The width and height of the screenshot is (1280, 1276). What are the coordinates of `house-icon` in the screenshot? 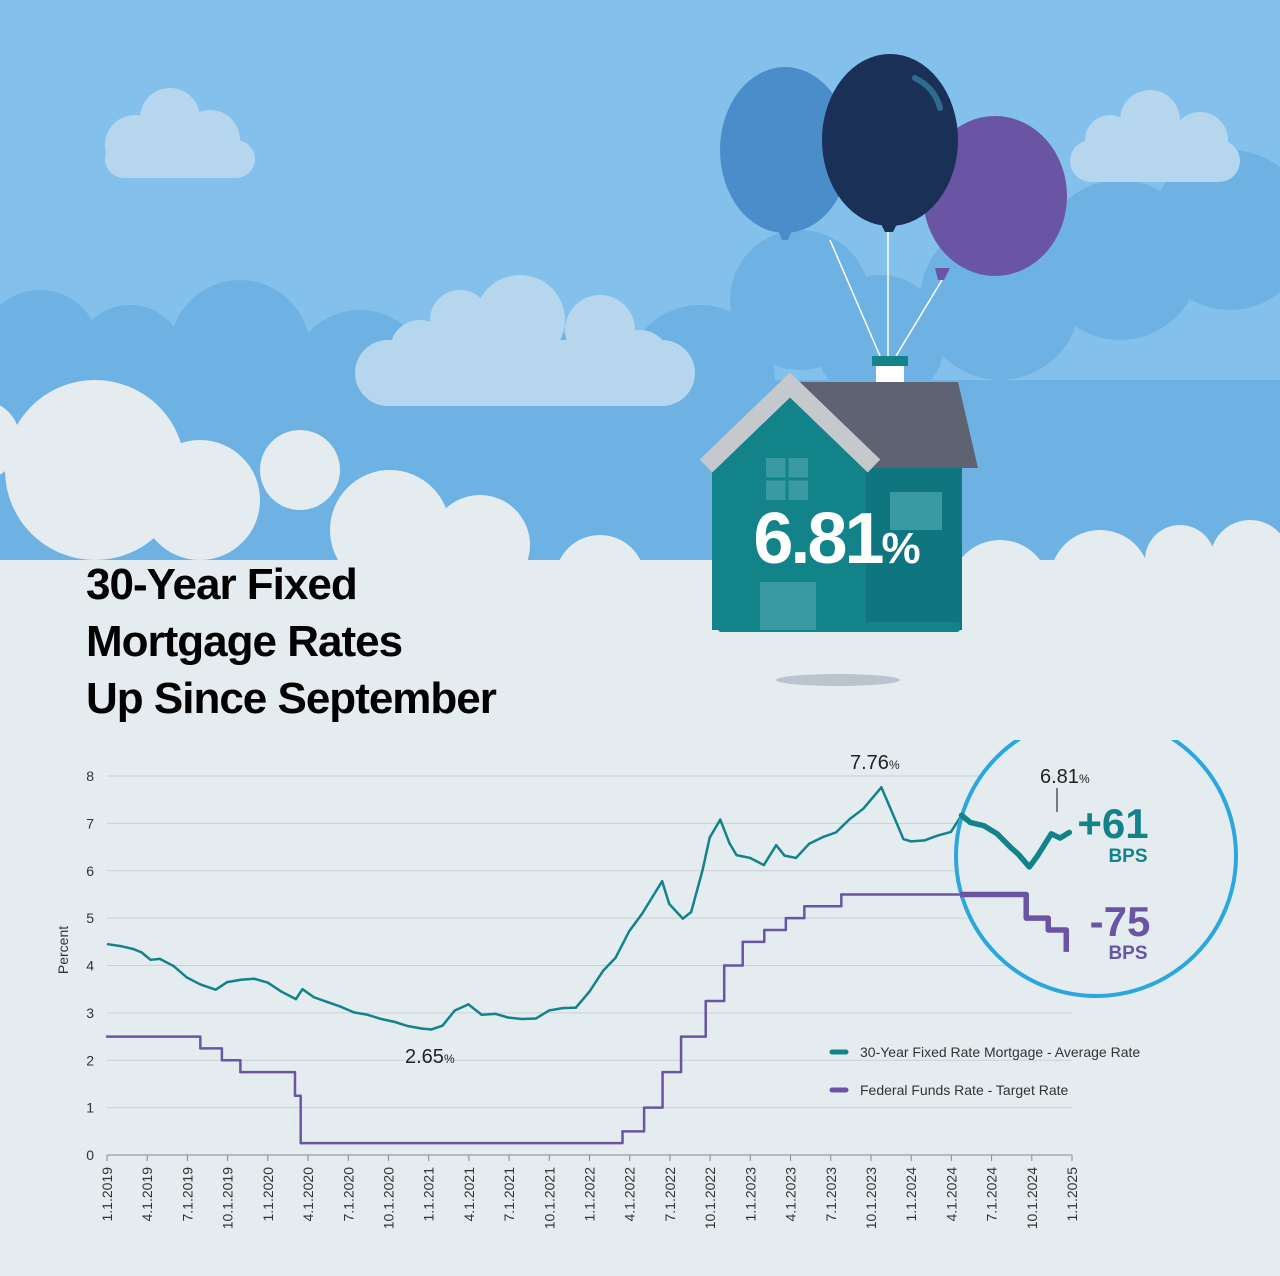 It's located at (838, 521).